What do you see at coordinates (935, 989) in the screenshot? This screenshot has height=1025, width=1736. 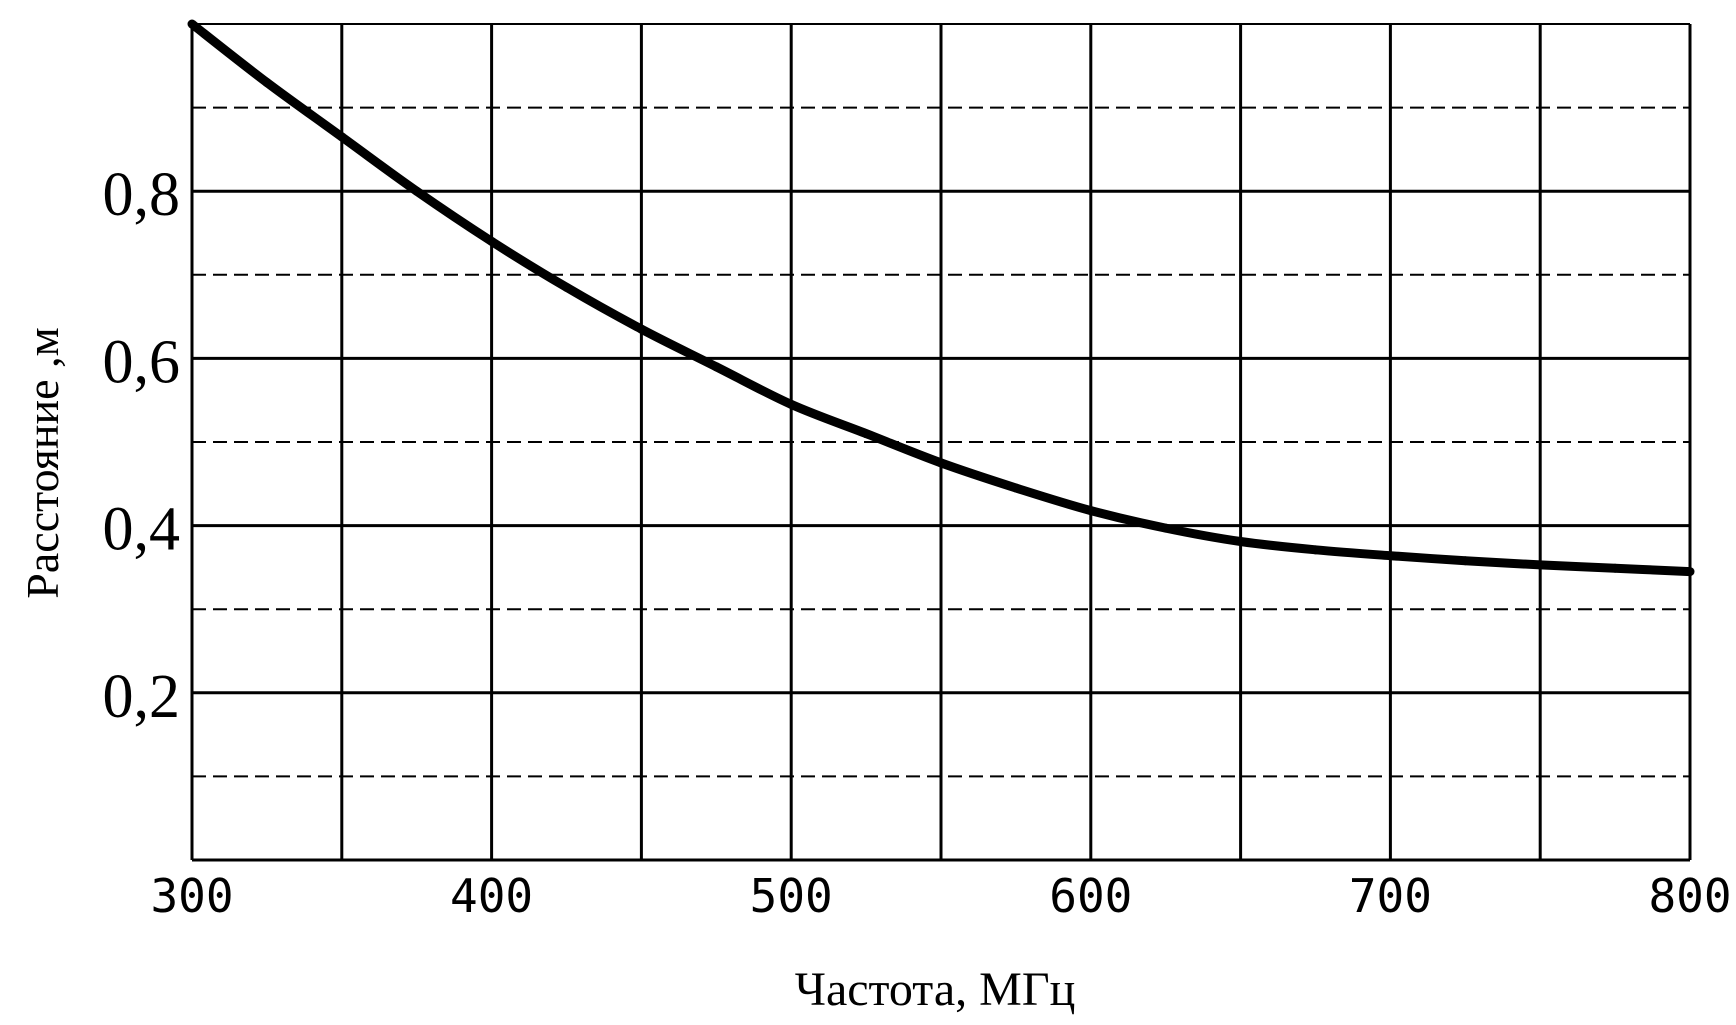 I see `x-axis-label: Частота, МГц` at bounding box center [935, 989].